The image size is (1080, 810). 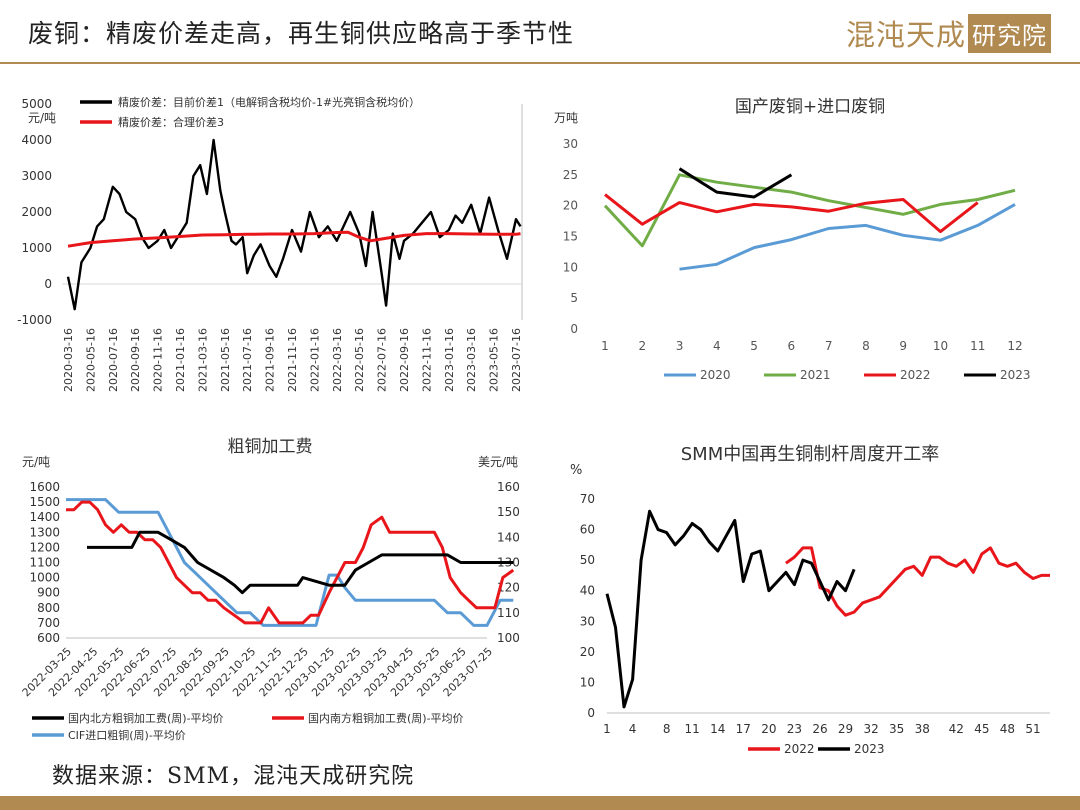 What do you see at coordinates (44, 487) in the screenshot?
I see `y-left-tick-label: 1600` at bounding box center [44, 487].